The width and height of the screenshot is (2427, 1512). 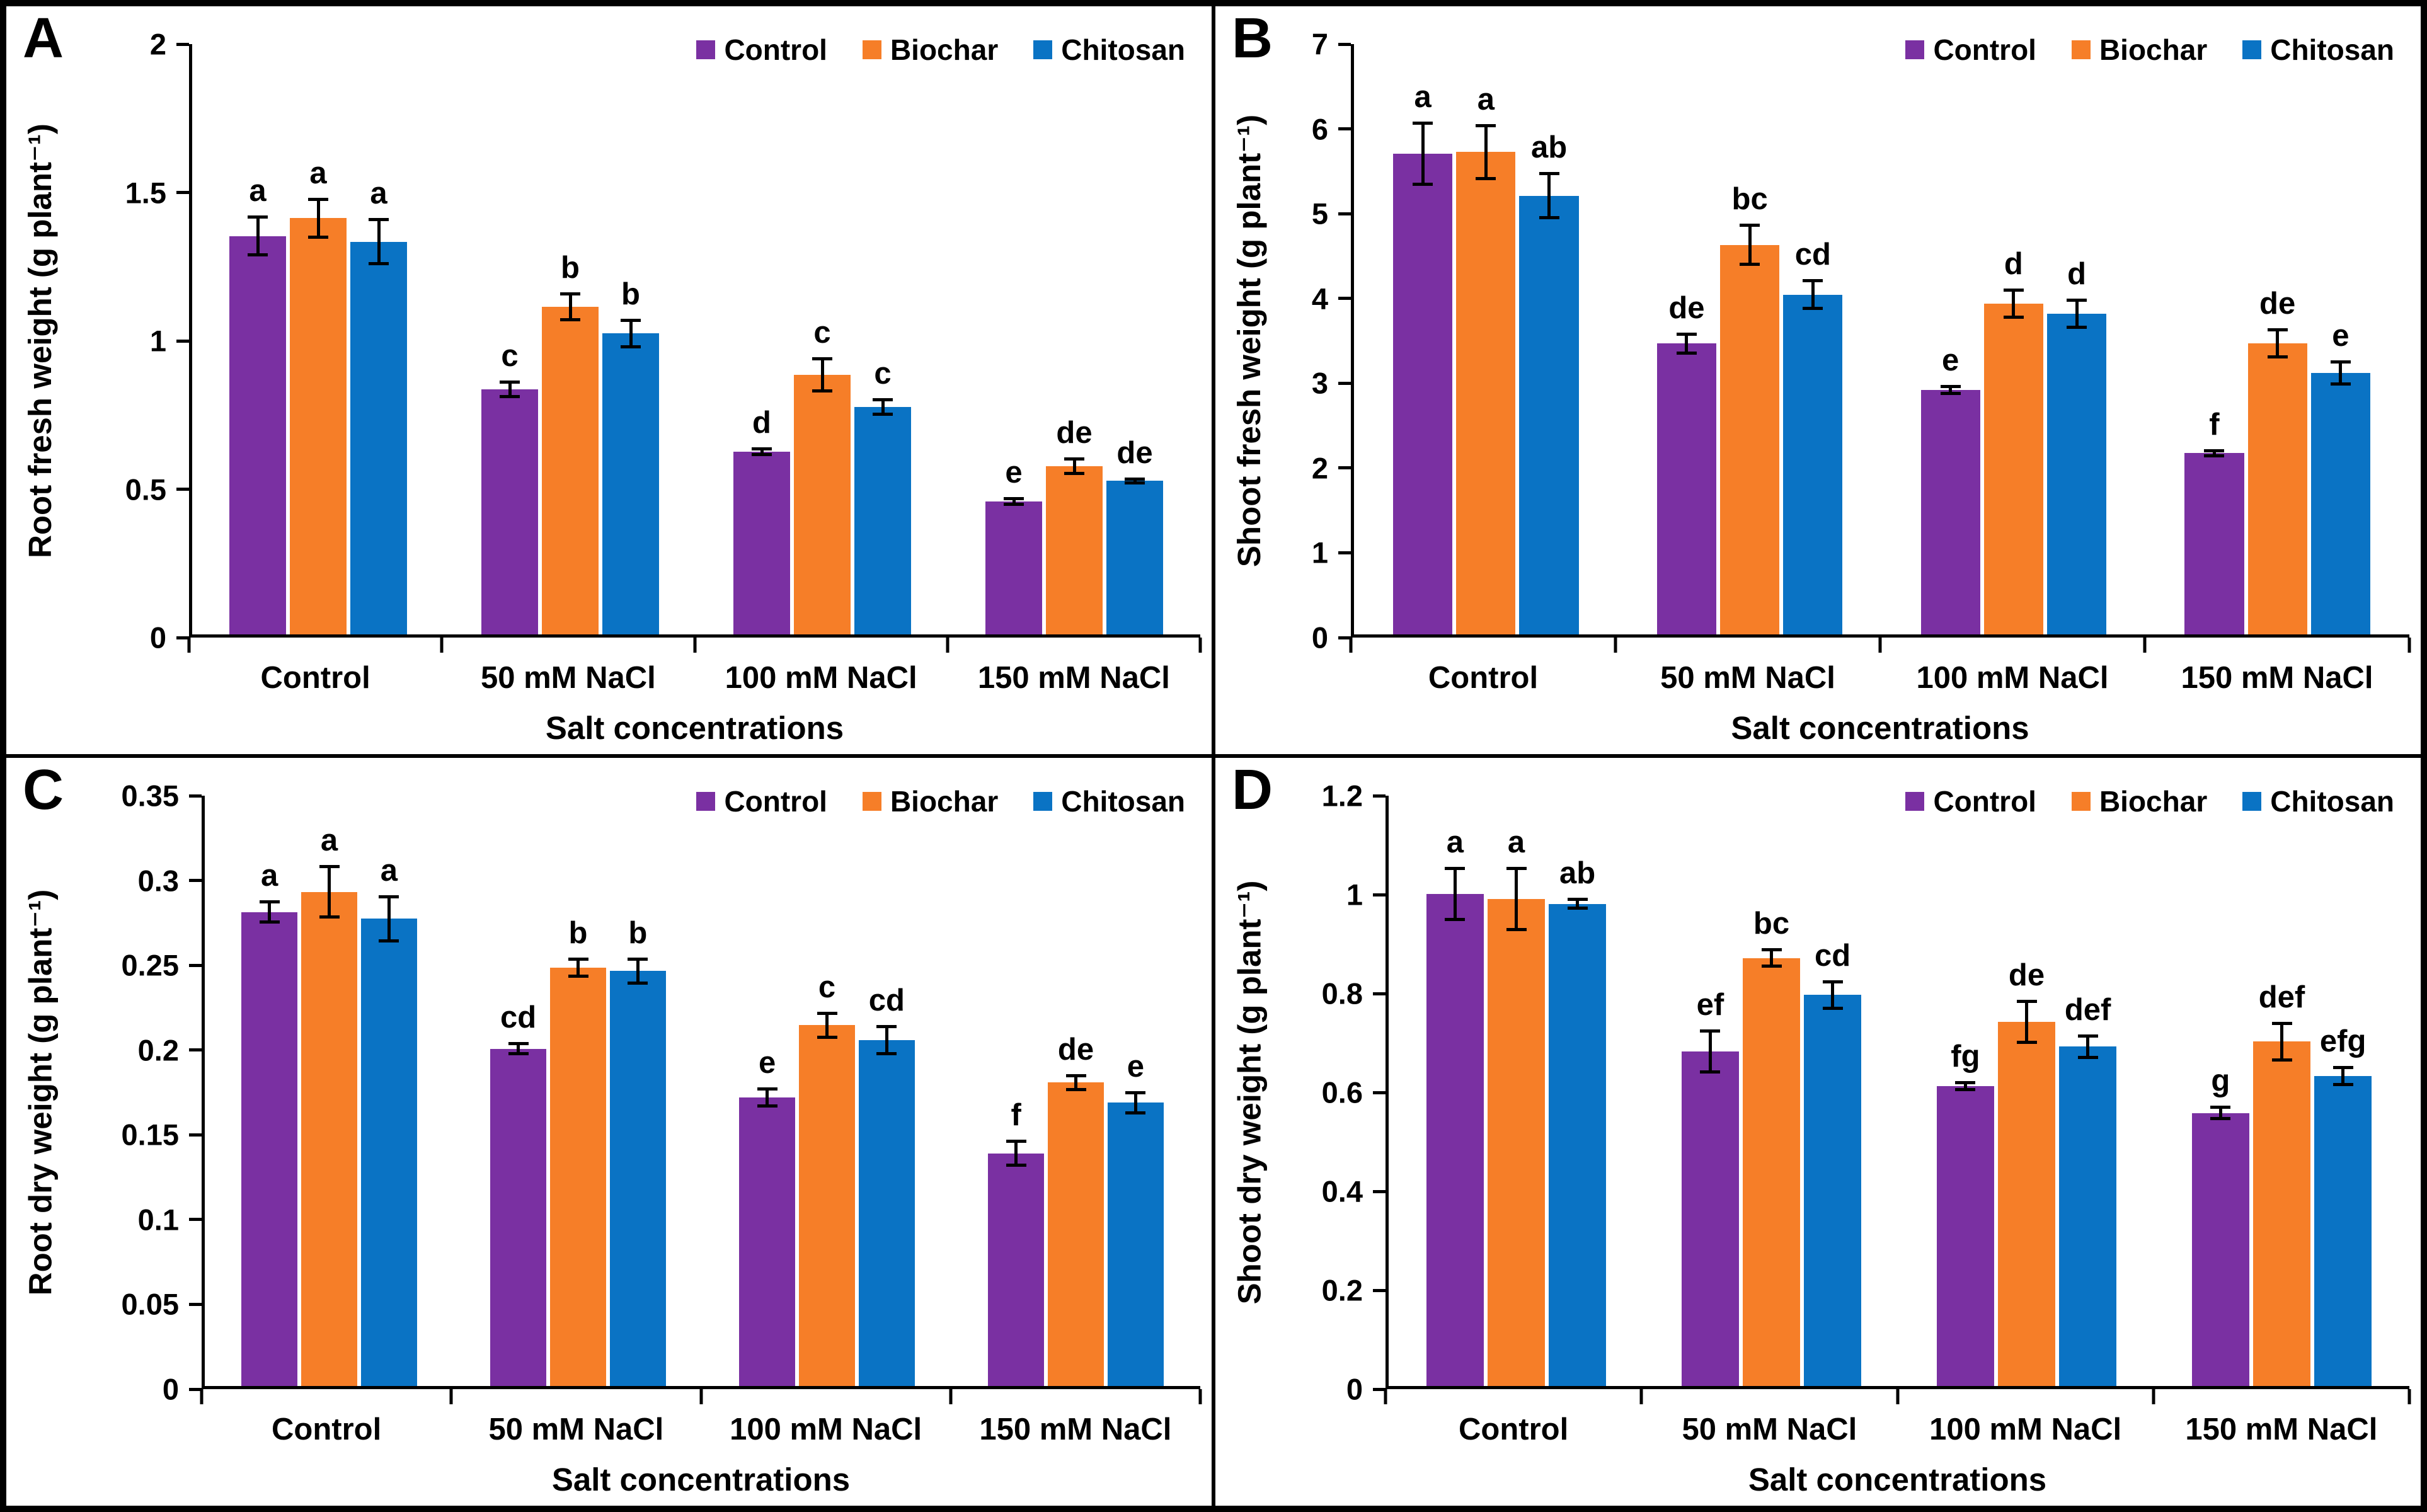 What do you see at coordinates (269, 1091) in the screenshot?
I see `bar-control: a` at bounding box center [269, 1091].